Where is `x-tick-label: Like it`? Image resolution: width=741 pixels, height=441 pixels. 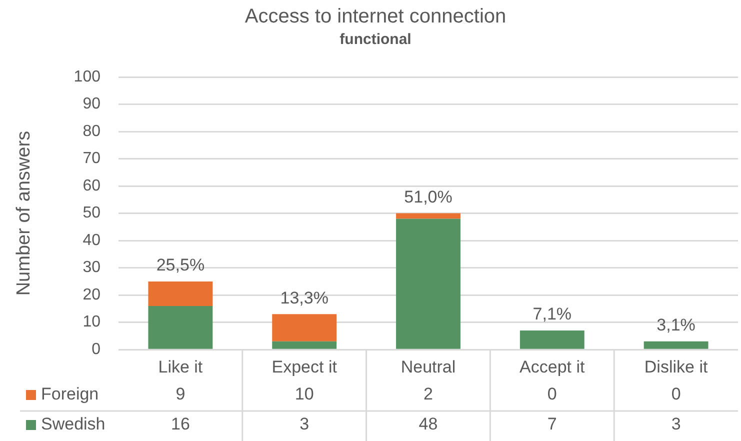 x-tick-label: Like it is located at coordinates (180, 366).